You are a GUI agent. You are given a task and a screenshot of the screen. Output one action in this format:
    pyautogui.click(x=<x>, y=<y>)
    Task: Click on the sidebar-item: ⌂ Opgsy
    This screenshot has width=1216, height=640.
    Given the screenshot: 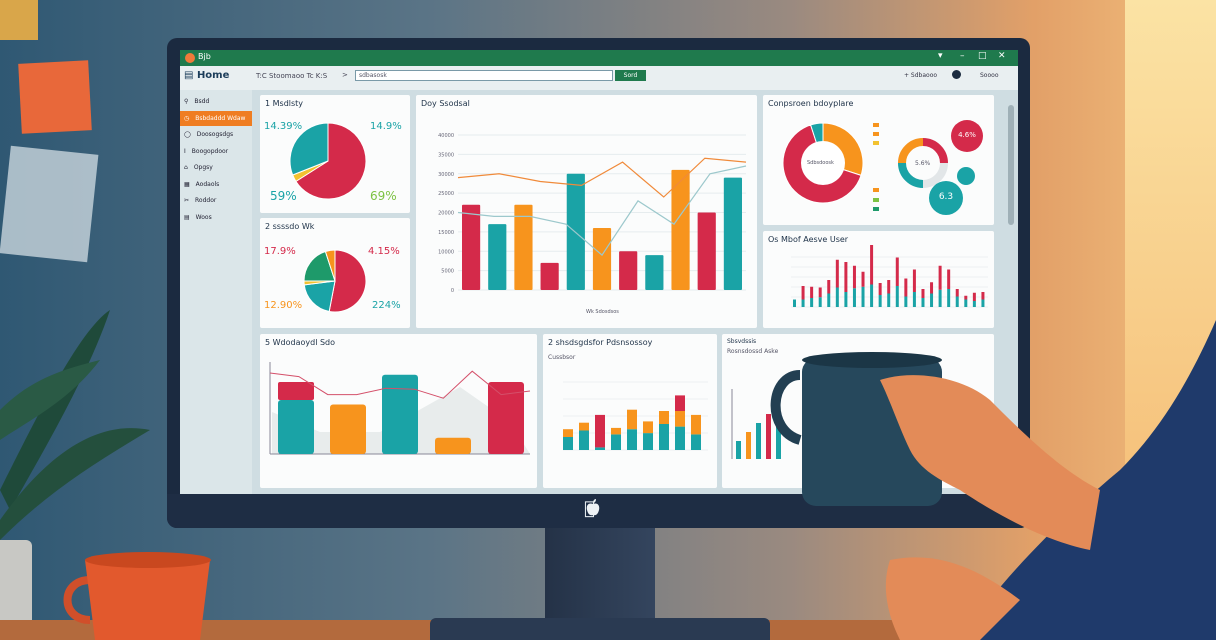 What is the action you would take?
    pyautogui.click(x=216, y=167)
    